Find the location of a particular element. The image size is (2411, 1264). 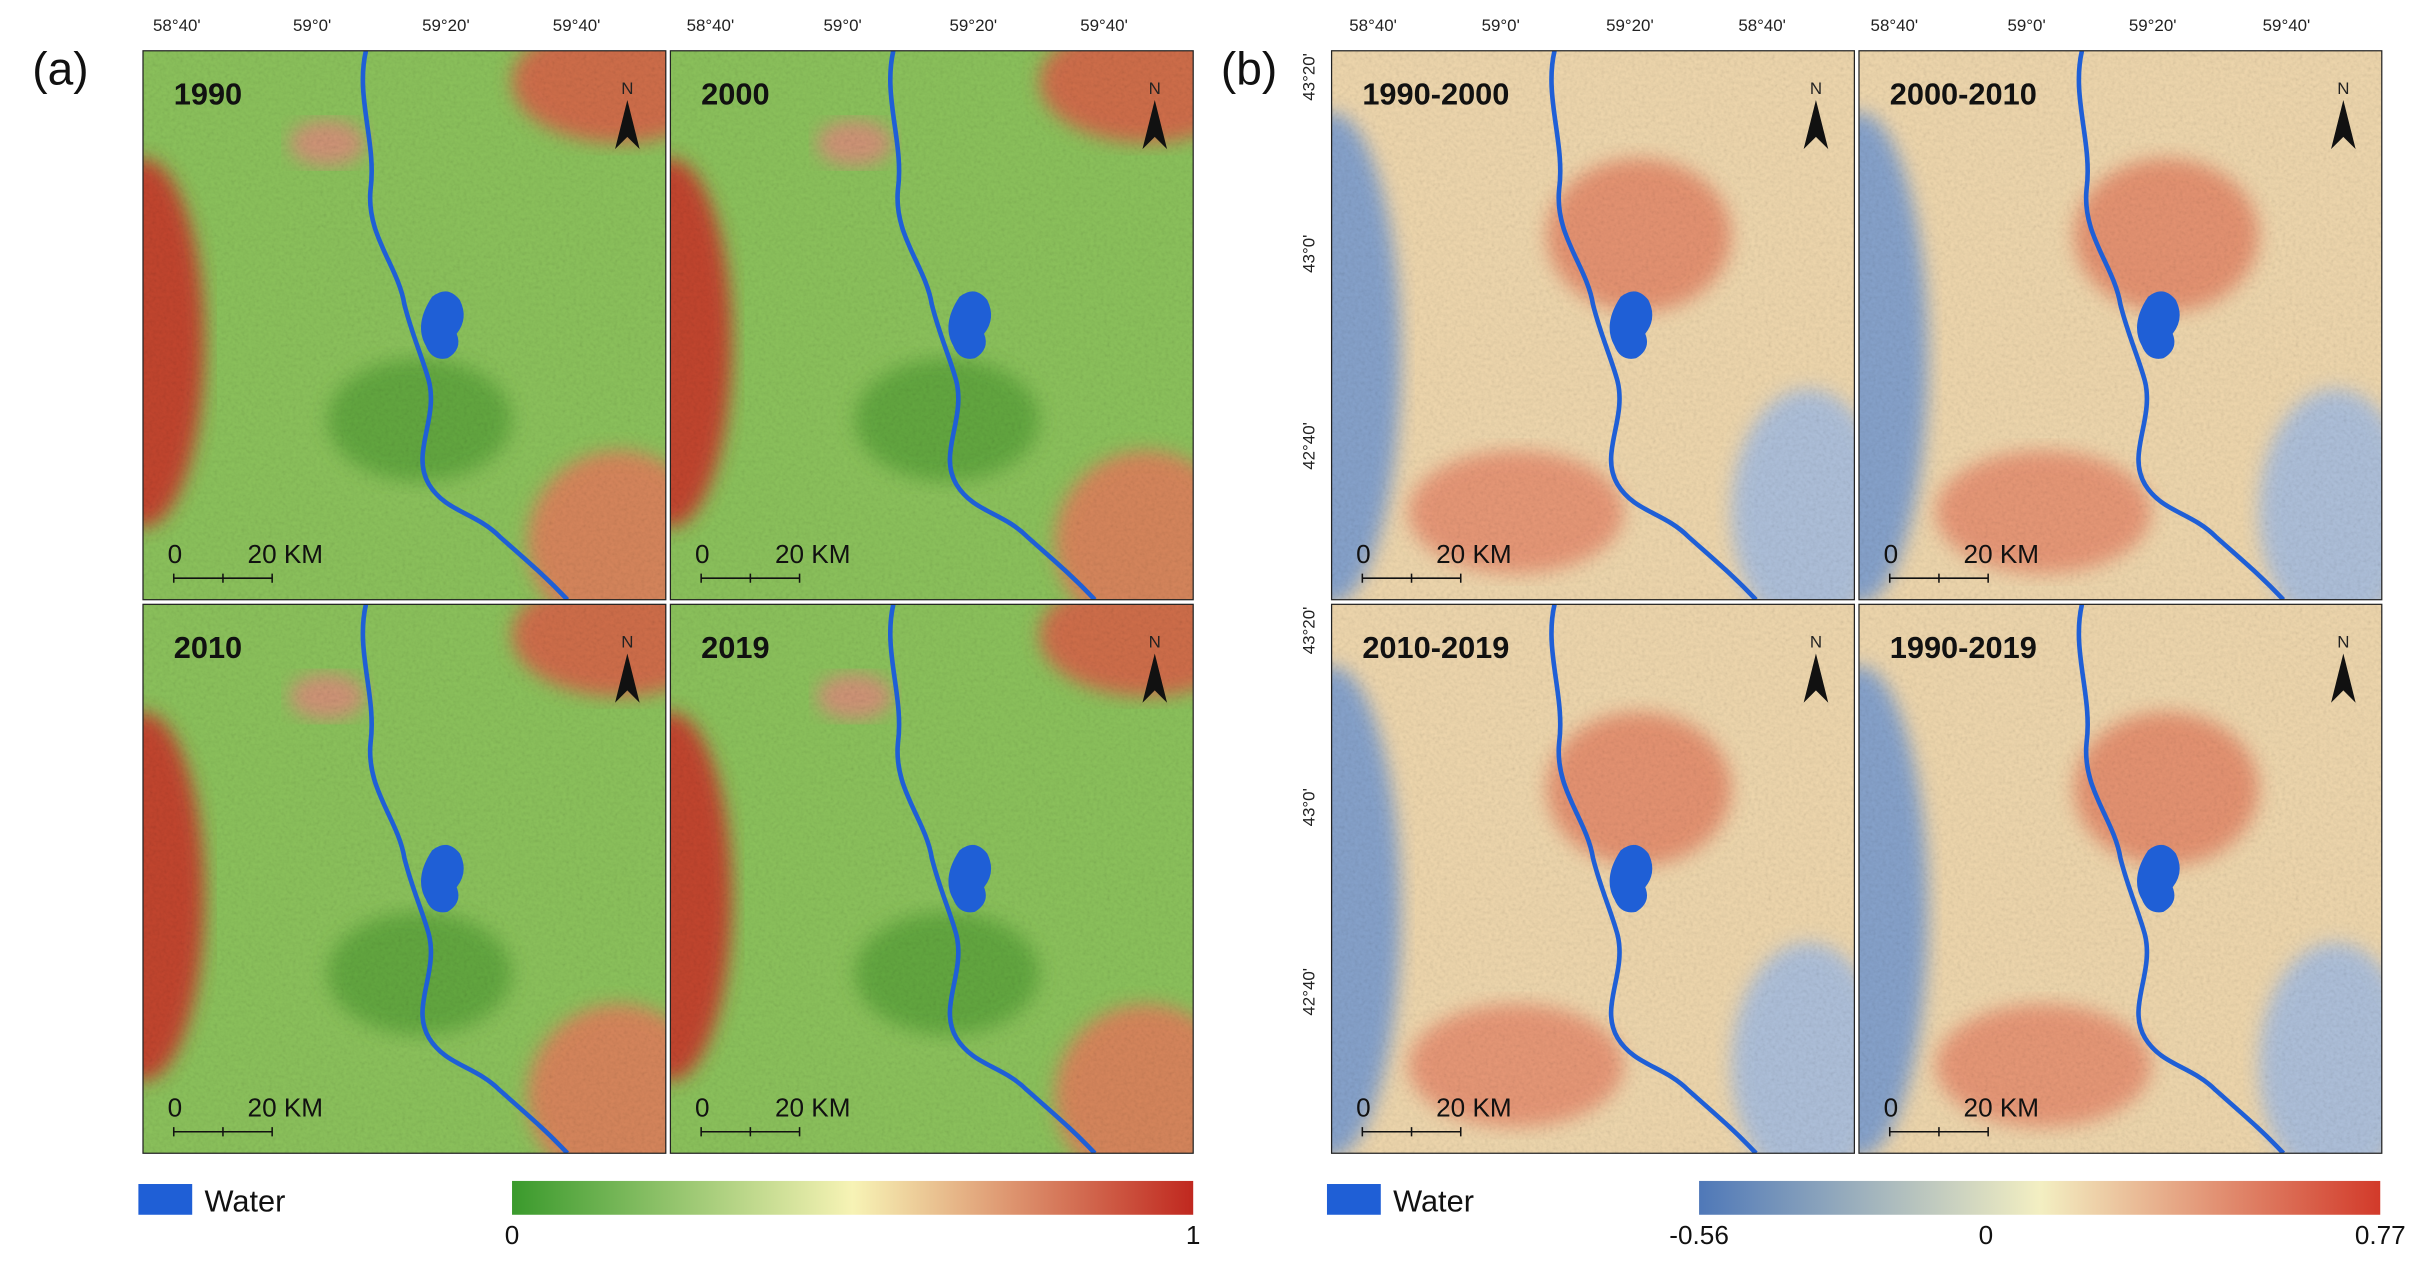

map: 2000-2010 N 0 20 KM is located at coordinates (2120, 325).